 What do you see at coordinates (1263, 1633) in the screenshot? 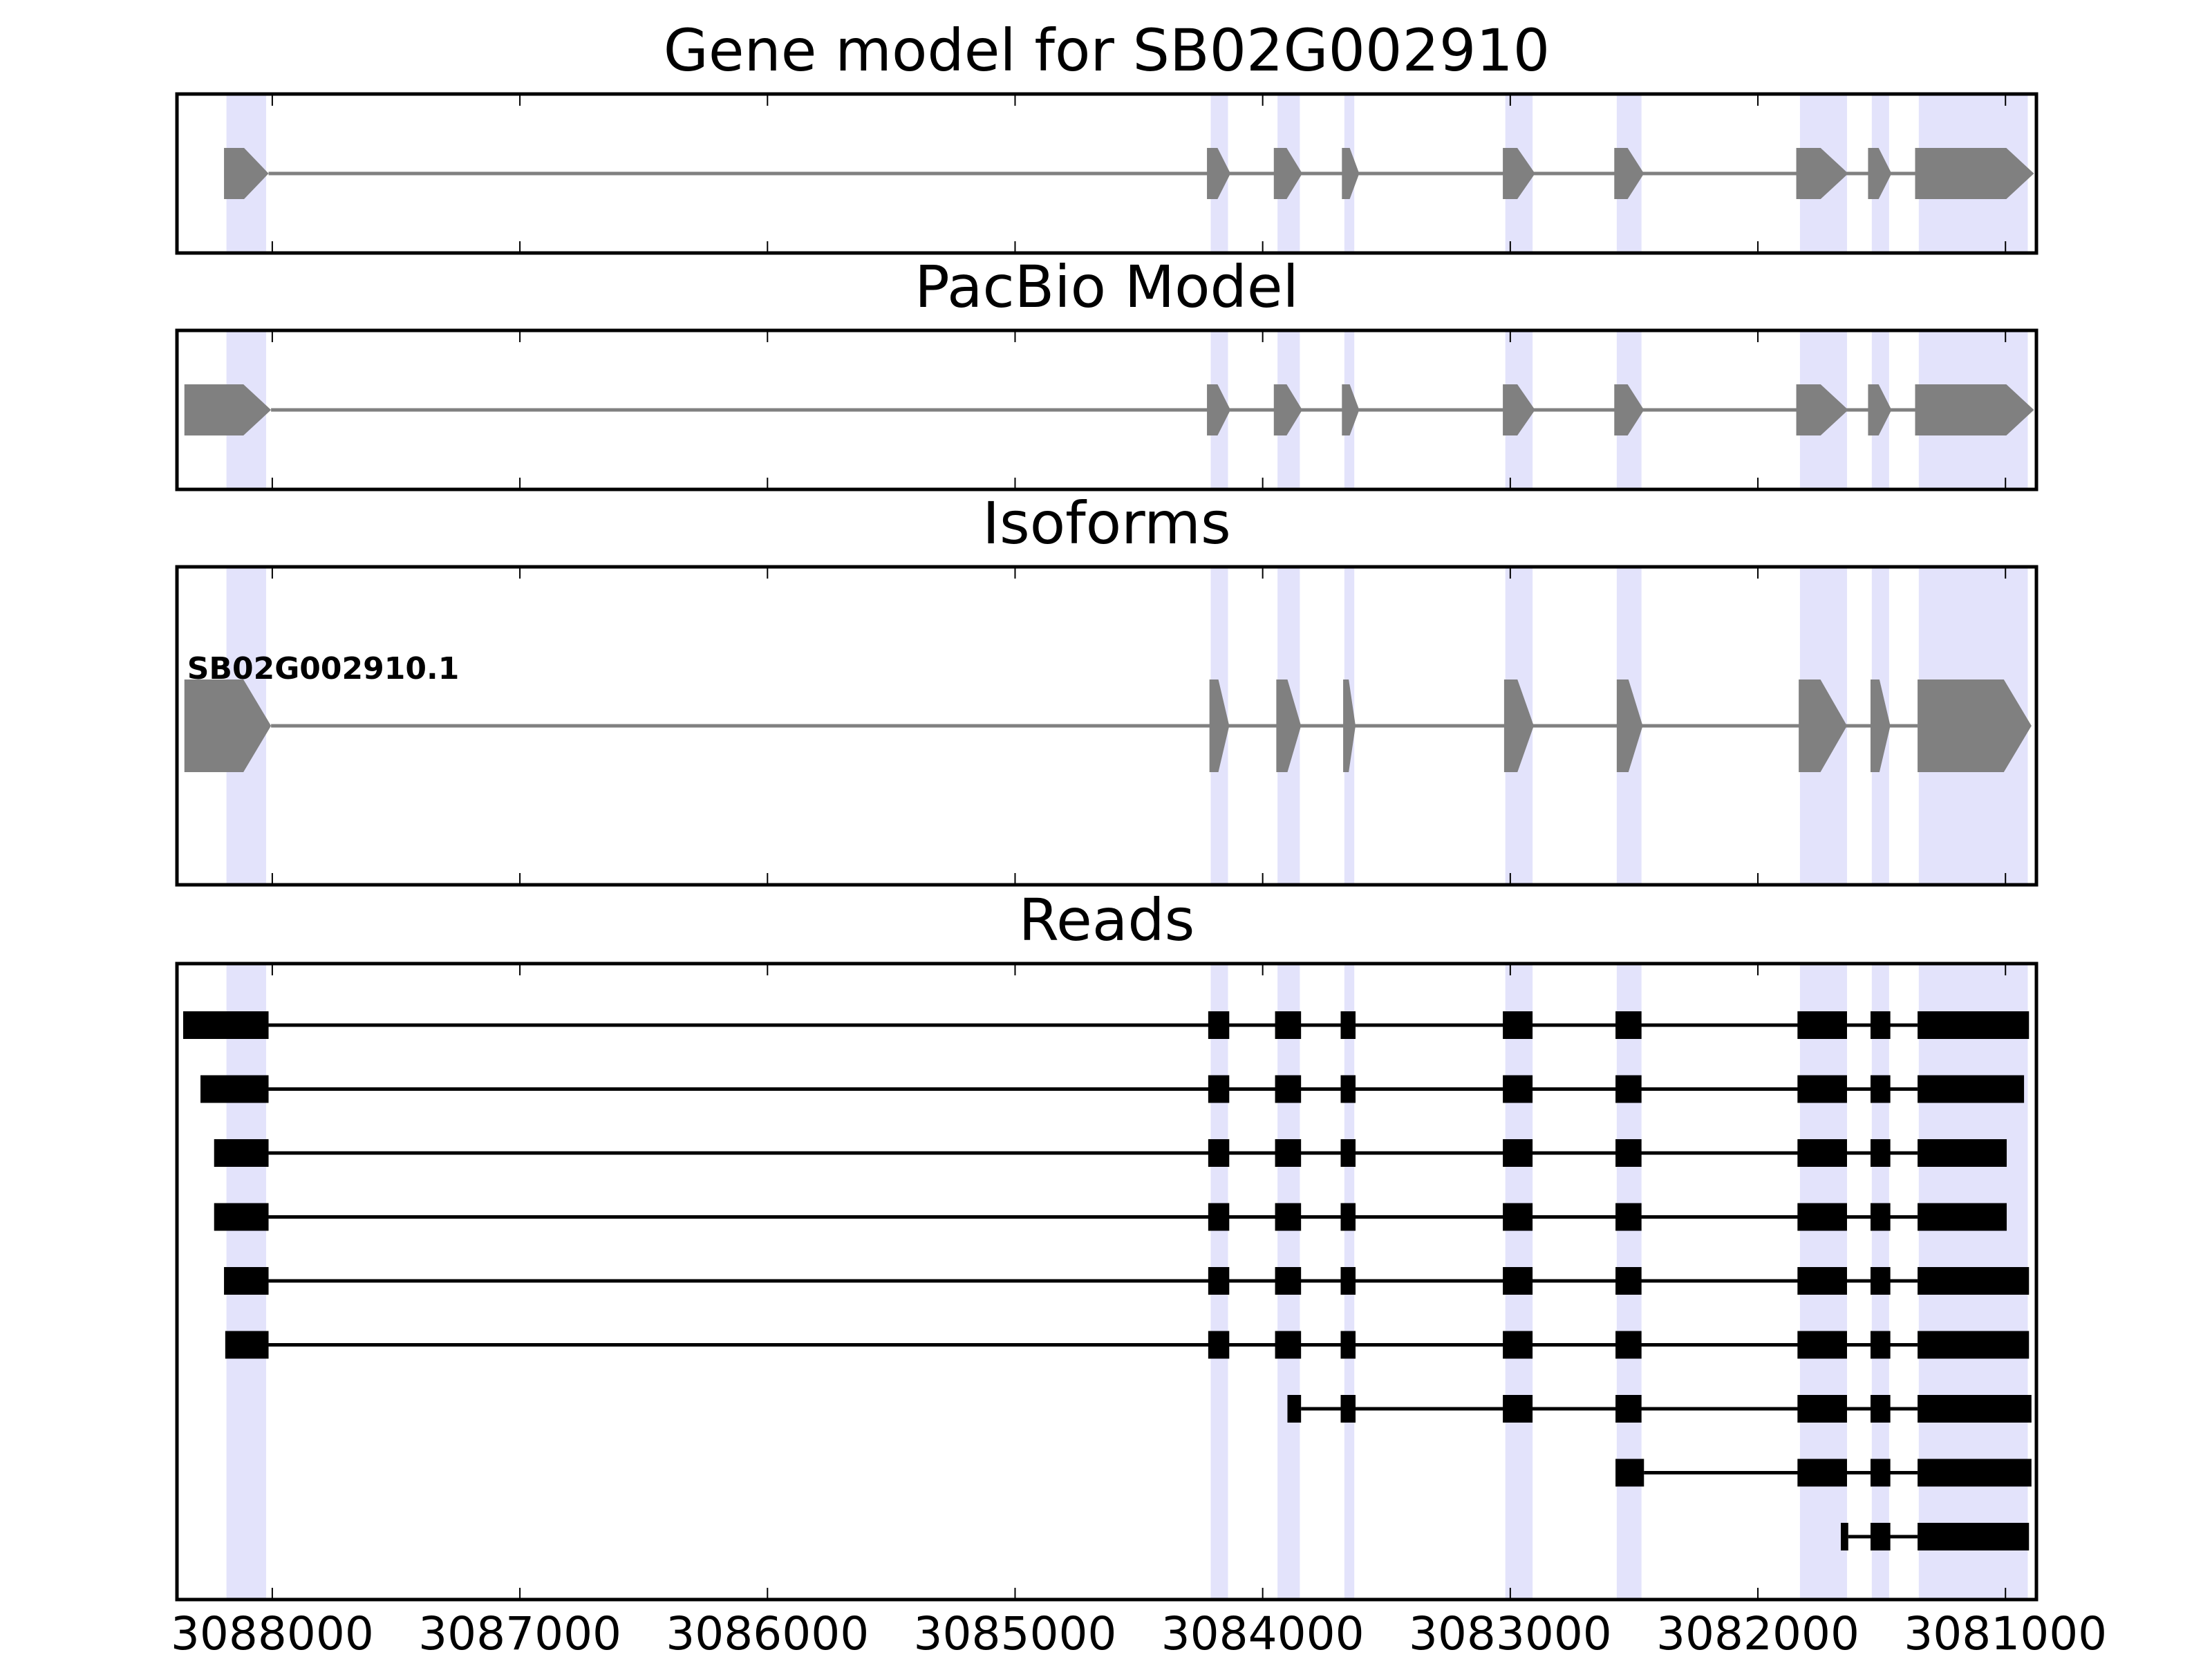
I see `x-tick-label: 3084000` at bounding box center [1263, 1633].